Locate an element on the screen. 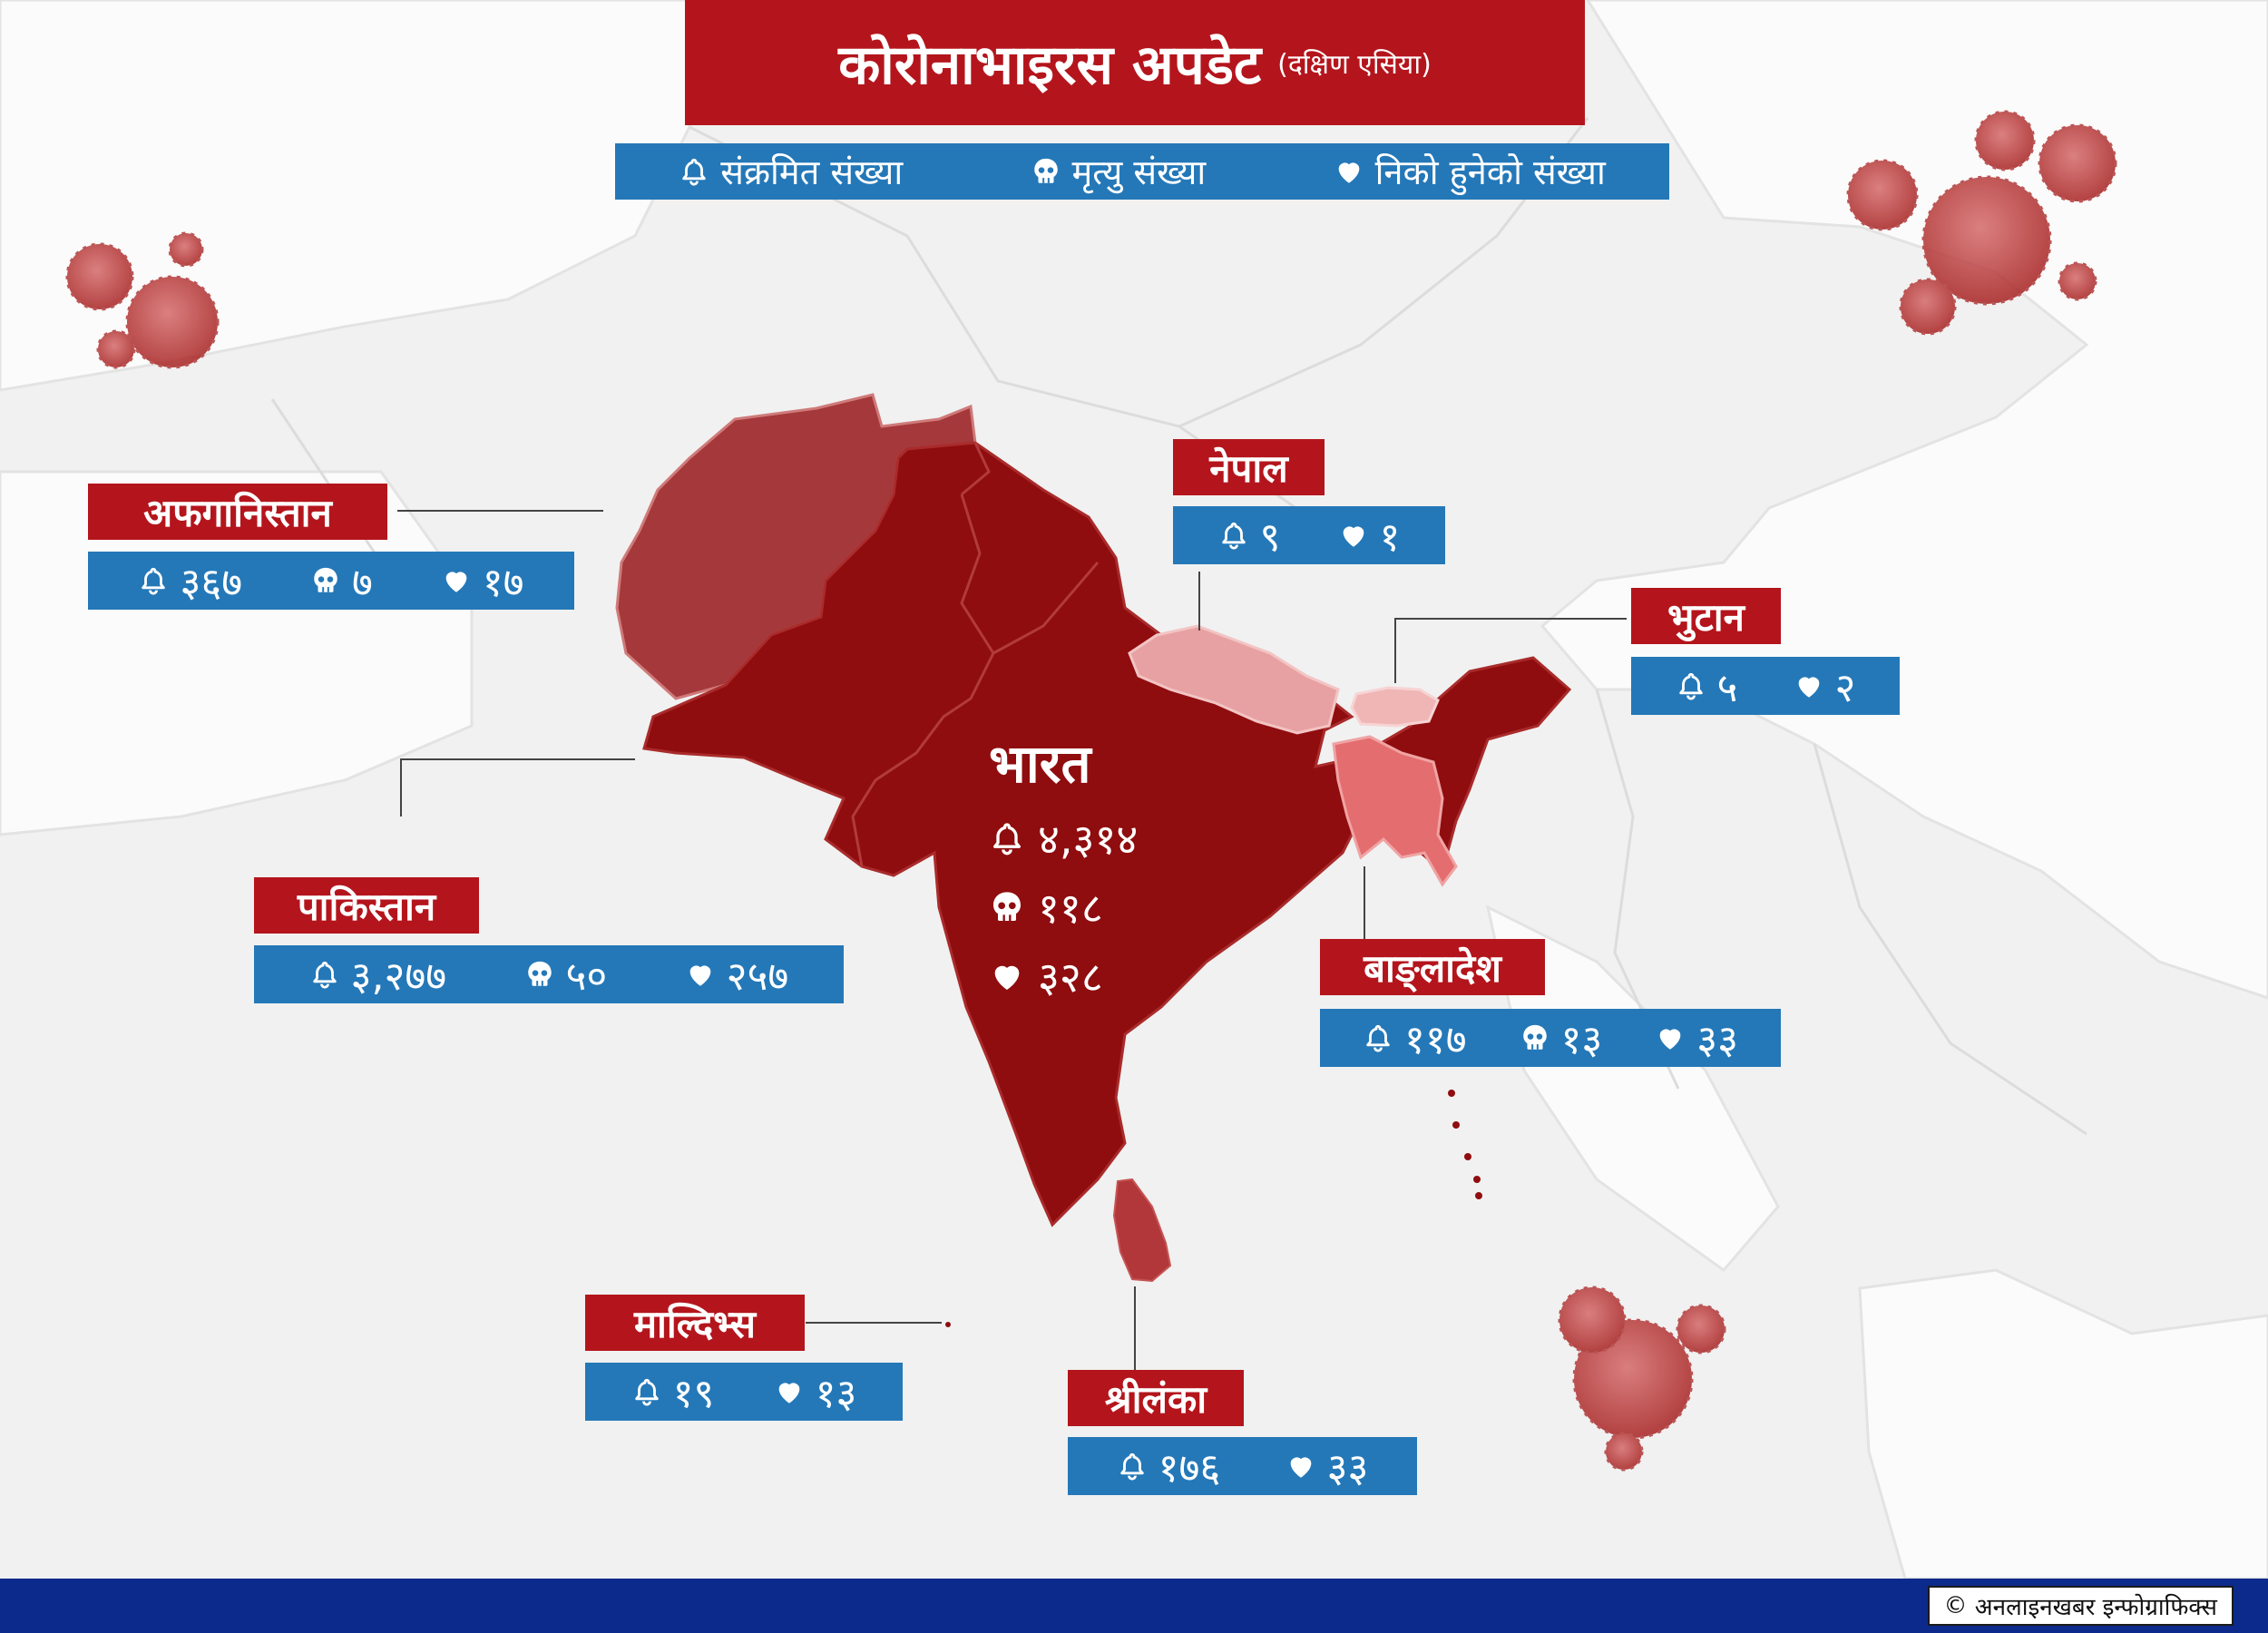  internal-borders is located at coordinates (976, 654).